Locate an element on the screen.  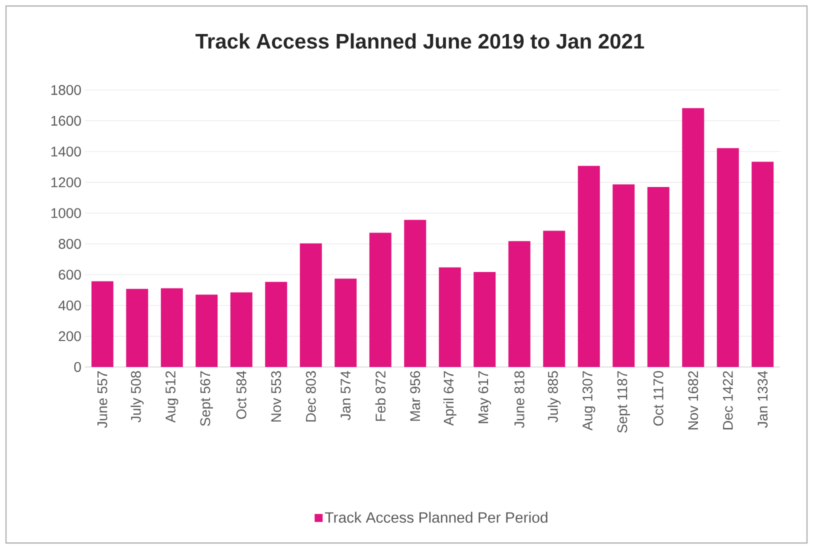
x-tick-label: July 508 is located at coordinates (137, 396).